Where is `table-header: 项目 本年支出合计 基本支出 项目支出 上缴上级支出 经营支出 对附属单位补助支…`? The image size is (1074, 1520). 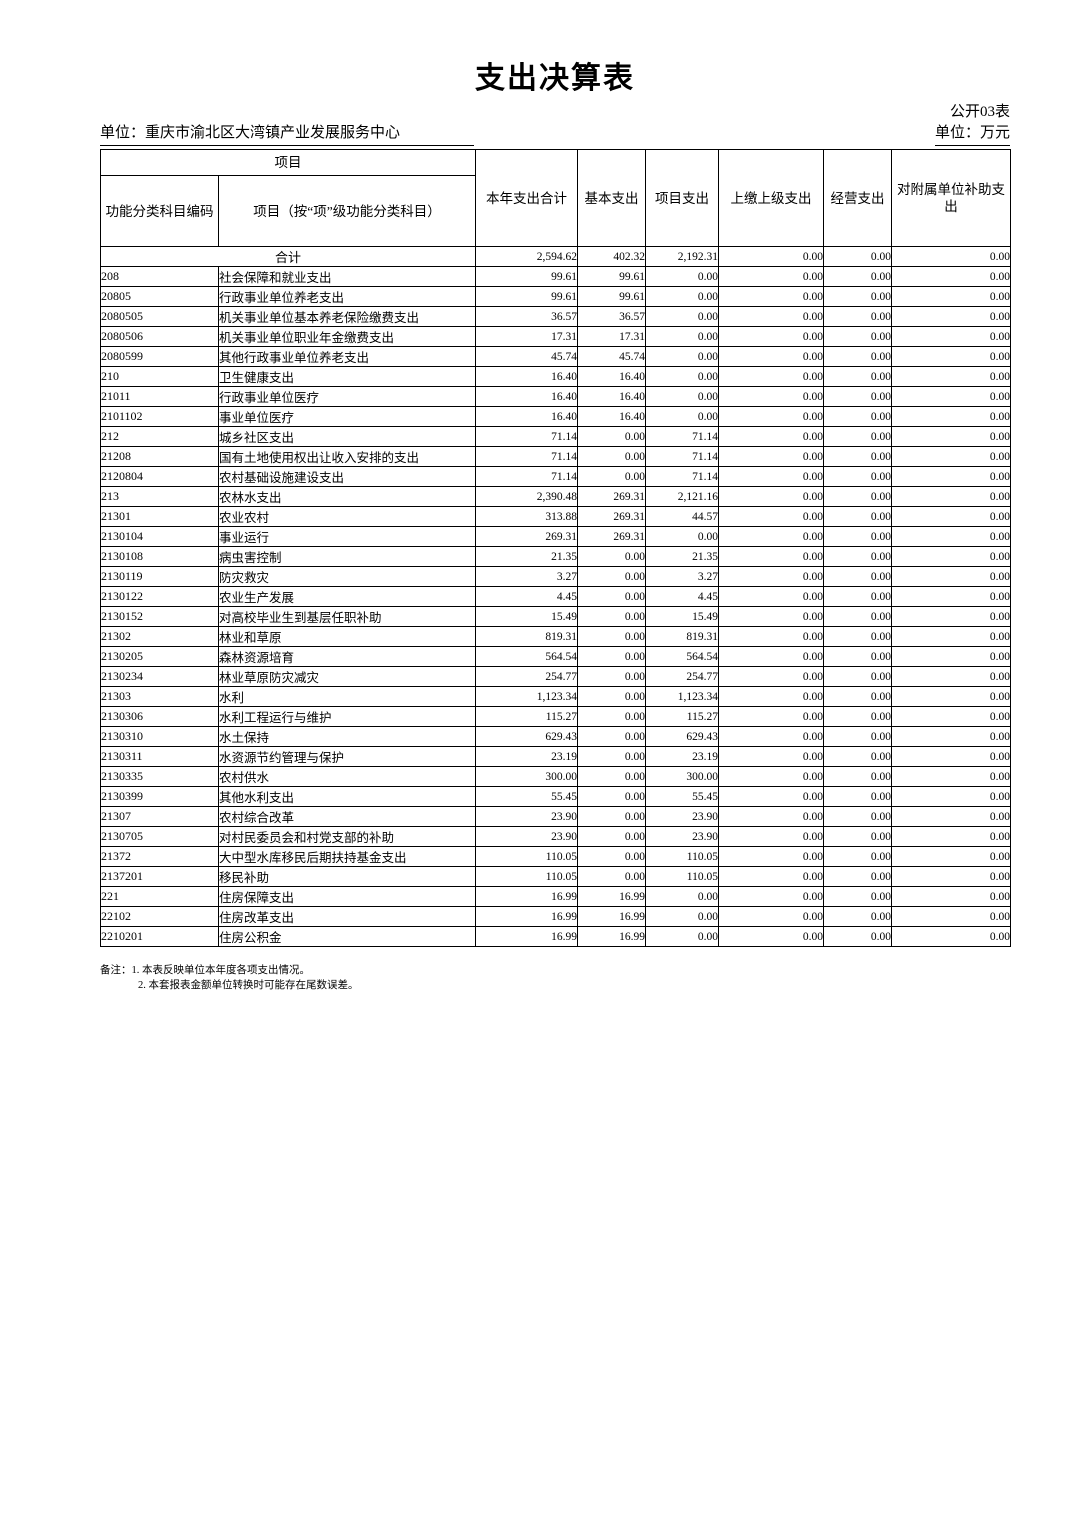 table-header: 项目 本年支出合计 基本支出 项目支出 上缴上级支出 经营支出 对附属单位补助支… is located at coordinates (555, 198).